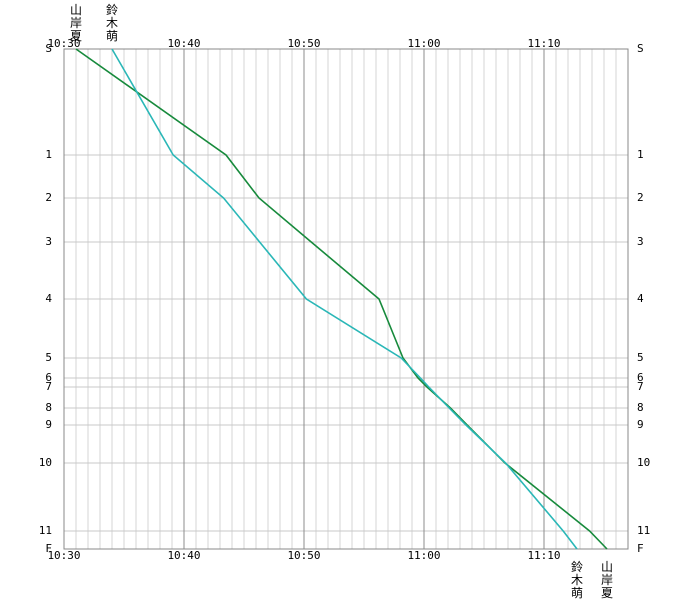 Image resolution: width=687 pixels, height=600 pixels. Describe the element at coordinates (48, 377) in the screenshot. I see `y-tick-label: 6` at that location.